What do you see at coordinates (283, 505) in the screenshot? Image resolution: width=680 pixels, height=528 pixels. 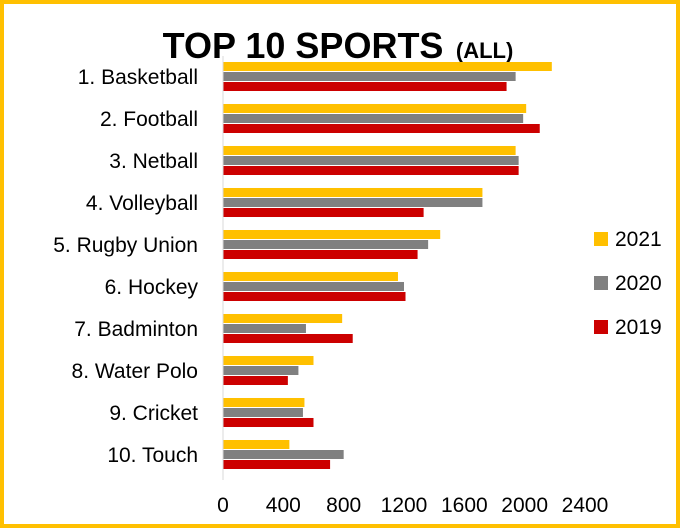 I see `x-tick-label: 400` at bounding box center [283, 505].